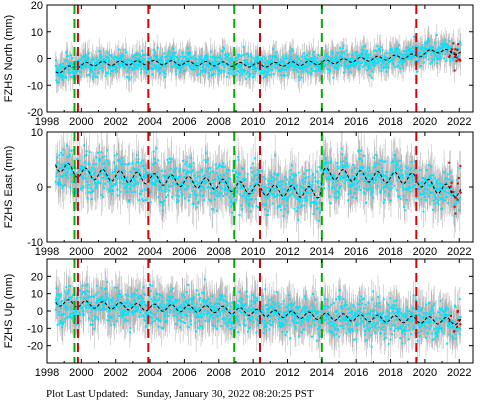 The image size is (481, 404). I want to click on model-line-north, so click(258, 61).